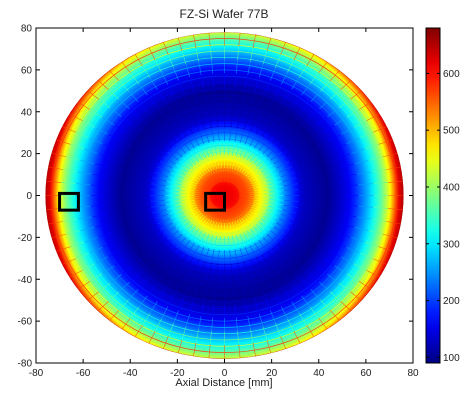  What do you see at coordinates (225, 373) in the screenshot?
I see `x-tick-label: 0` at bounding box center [225, 373].